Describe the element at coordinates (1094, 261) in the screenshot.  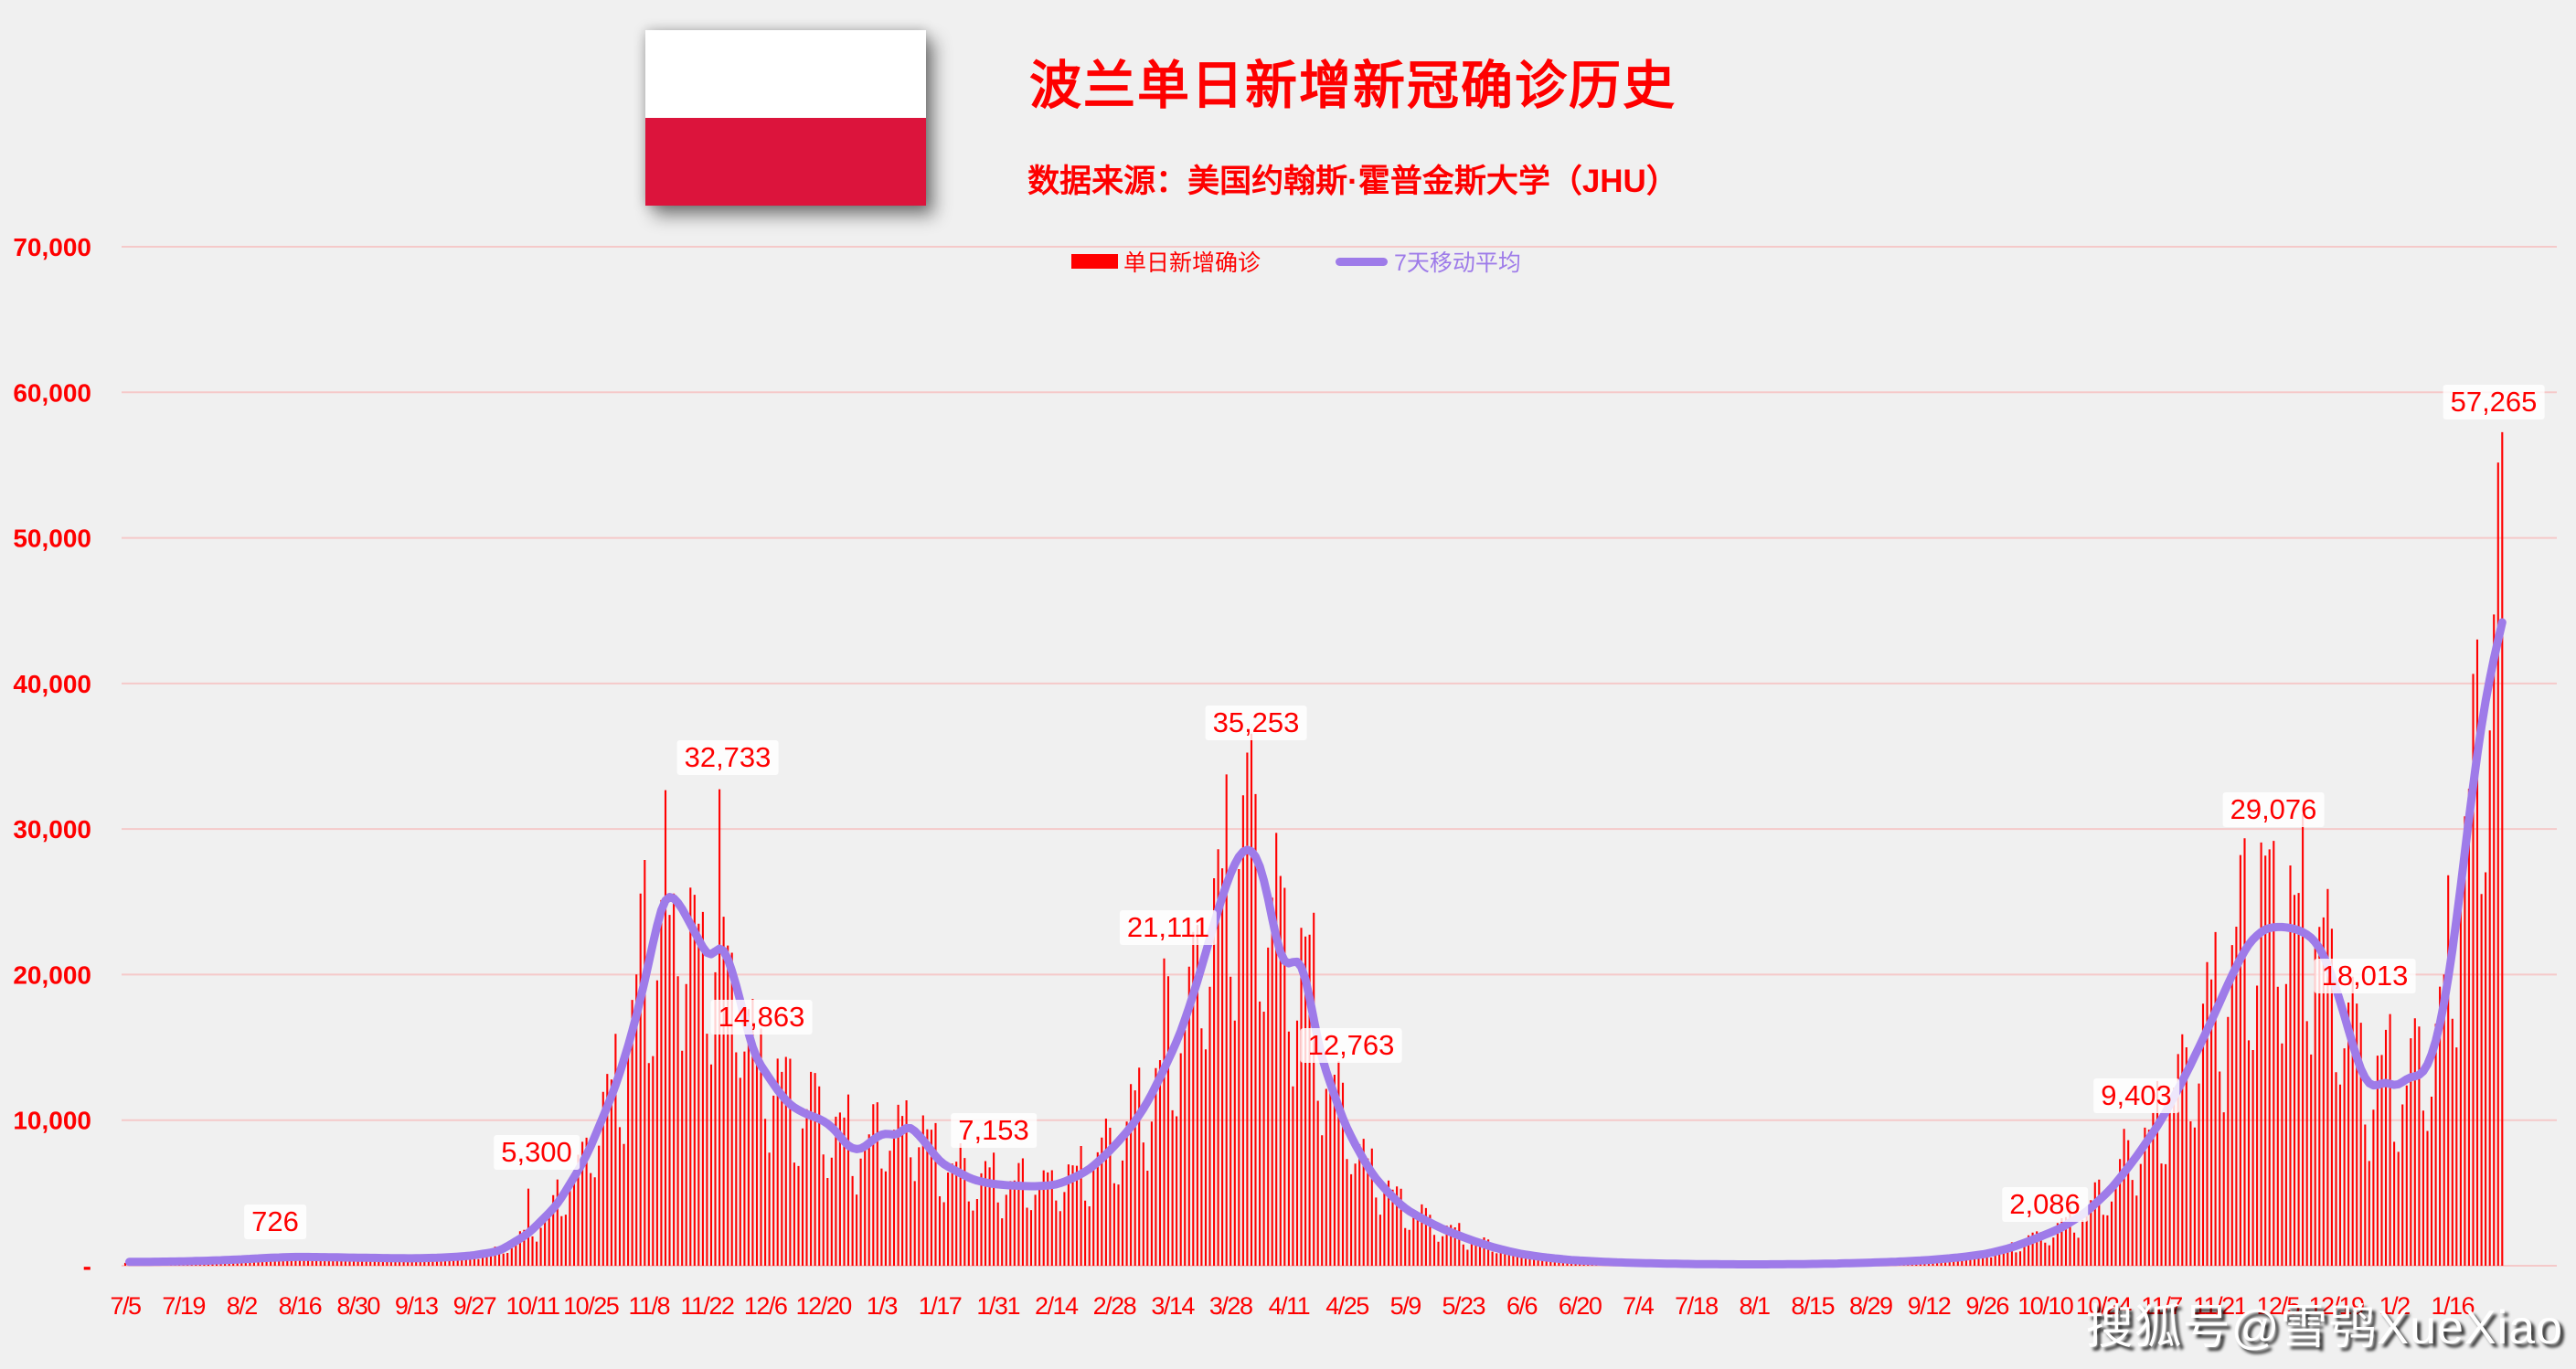
I see `legend-bar-swatch` at that location.